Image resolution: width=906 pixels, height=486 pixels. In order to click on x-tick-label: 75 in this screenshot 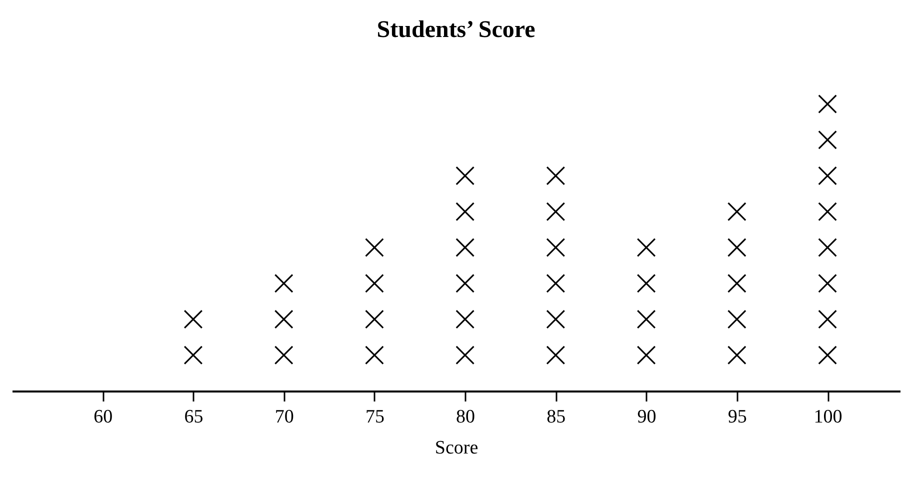, I will do `click(374, 417)`.